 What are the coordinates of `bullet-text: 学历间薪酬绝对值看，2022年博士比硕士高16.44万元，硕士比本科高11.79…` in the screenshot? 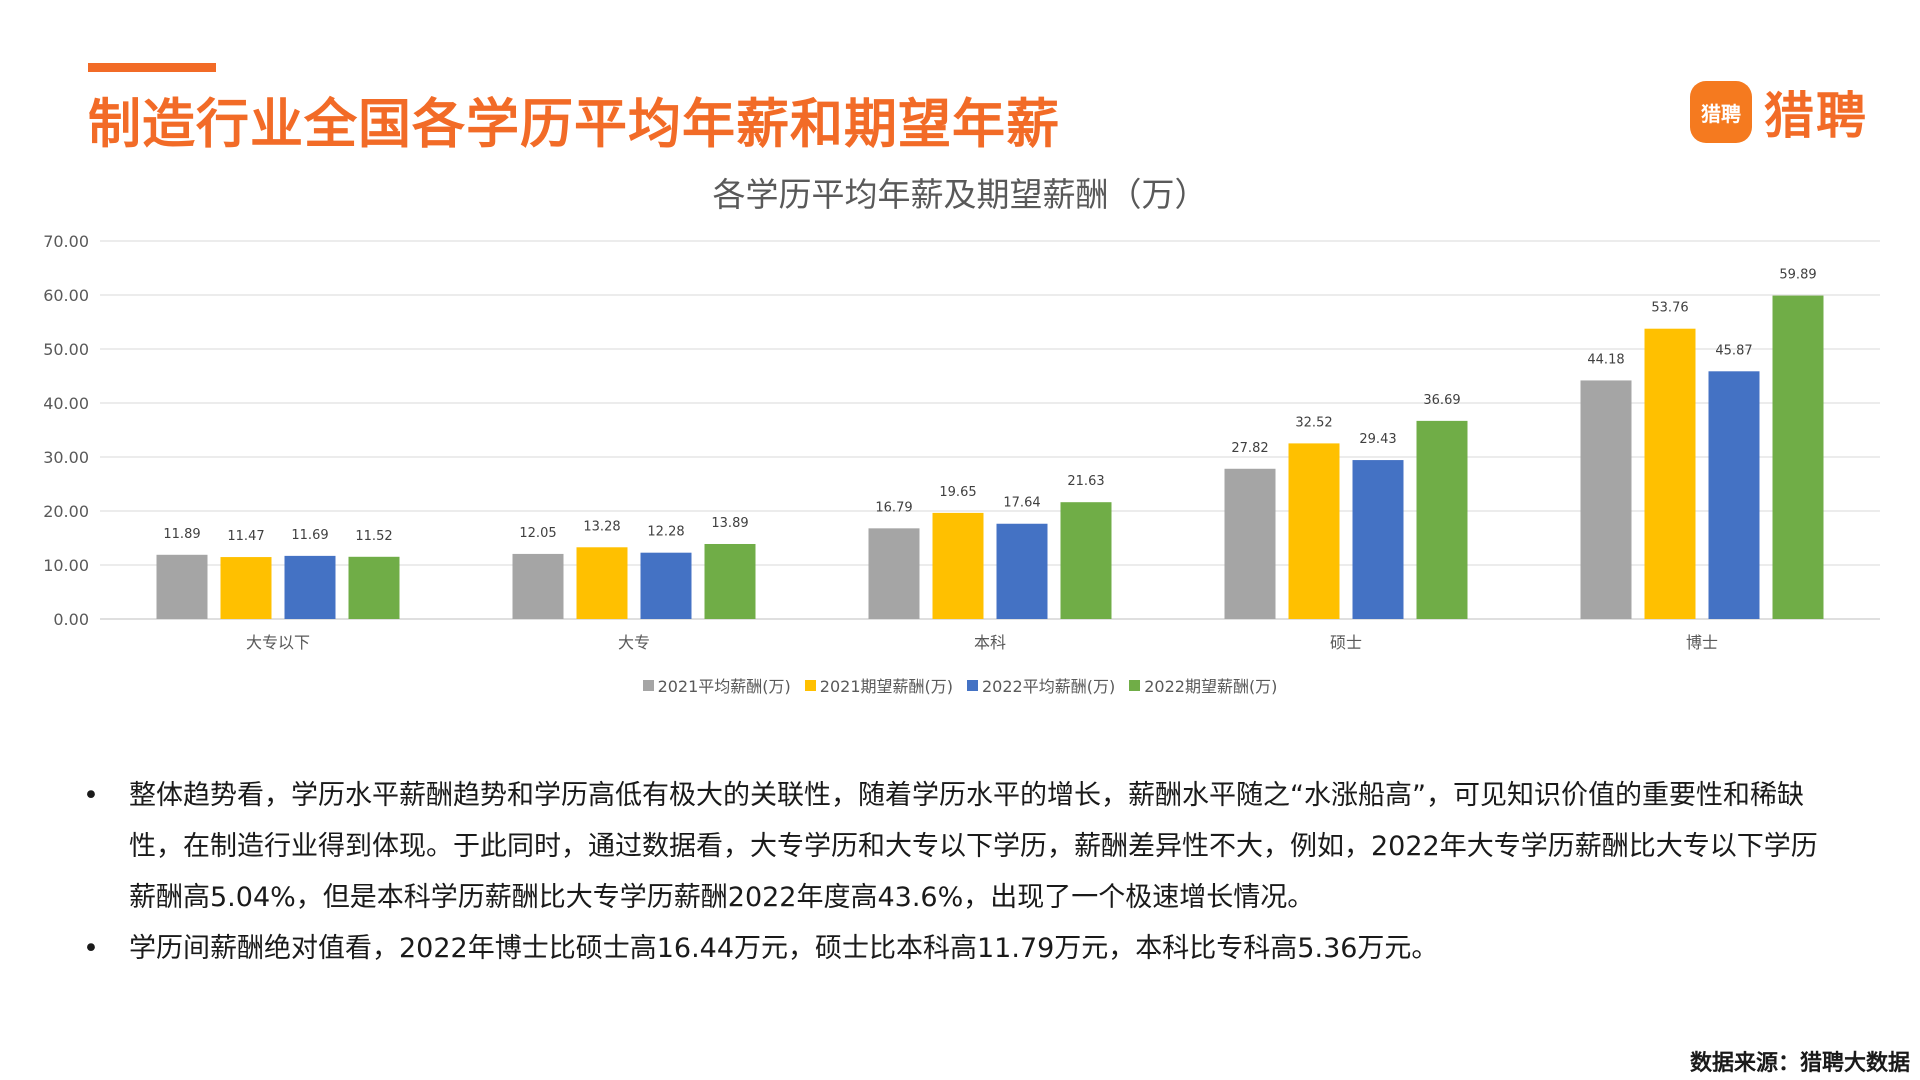 It's located at (784, 948).